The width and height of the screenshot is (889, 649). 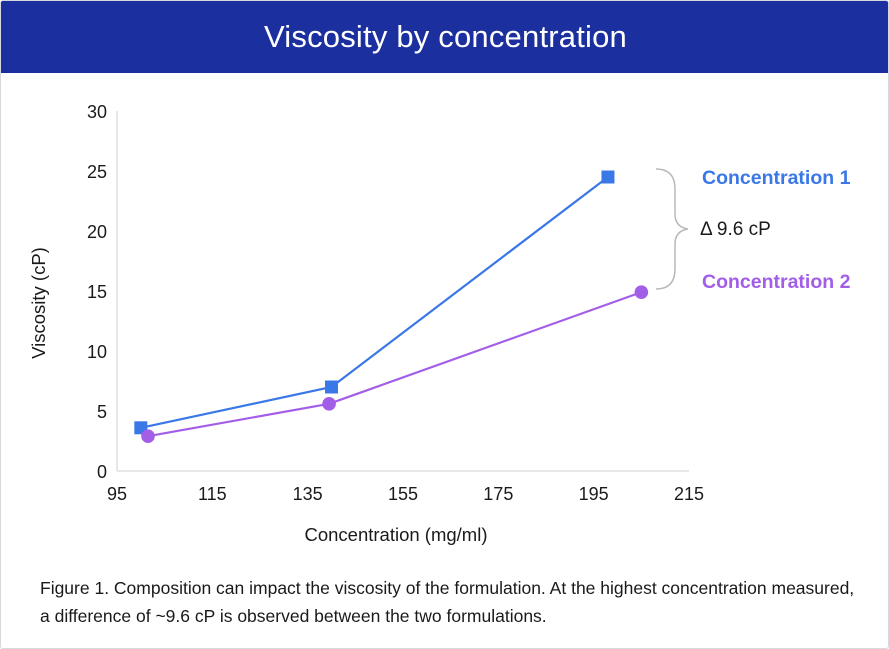 I want to click on difference-annotation: Δ 9.6 cP, so click(x=735, y=229).